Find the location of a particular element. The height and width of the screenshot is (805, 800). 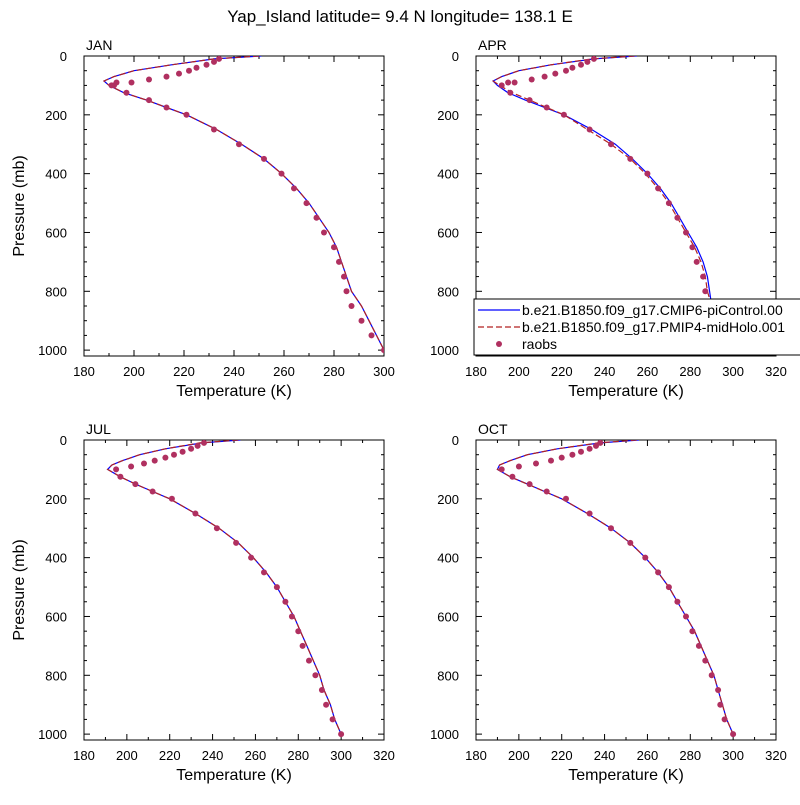

y-axis-label: Pressure (mb) is located at coordinates (19, 205).